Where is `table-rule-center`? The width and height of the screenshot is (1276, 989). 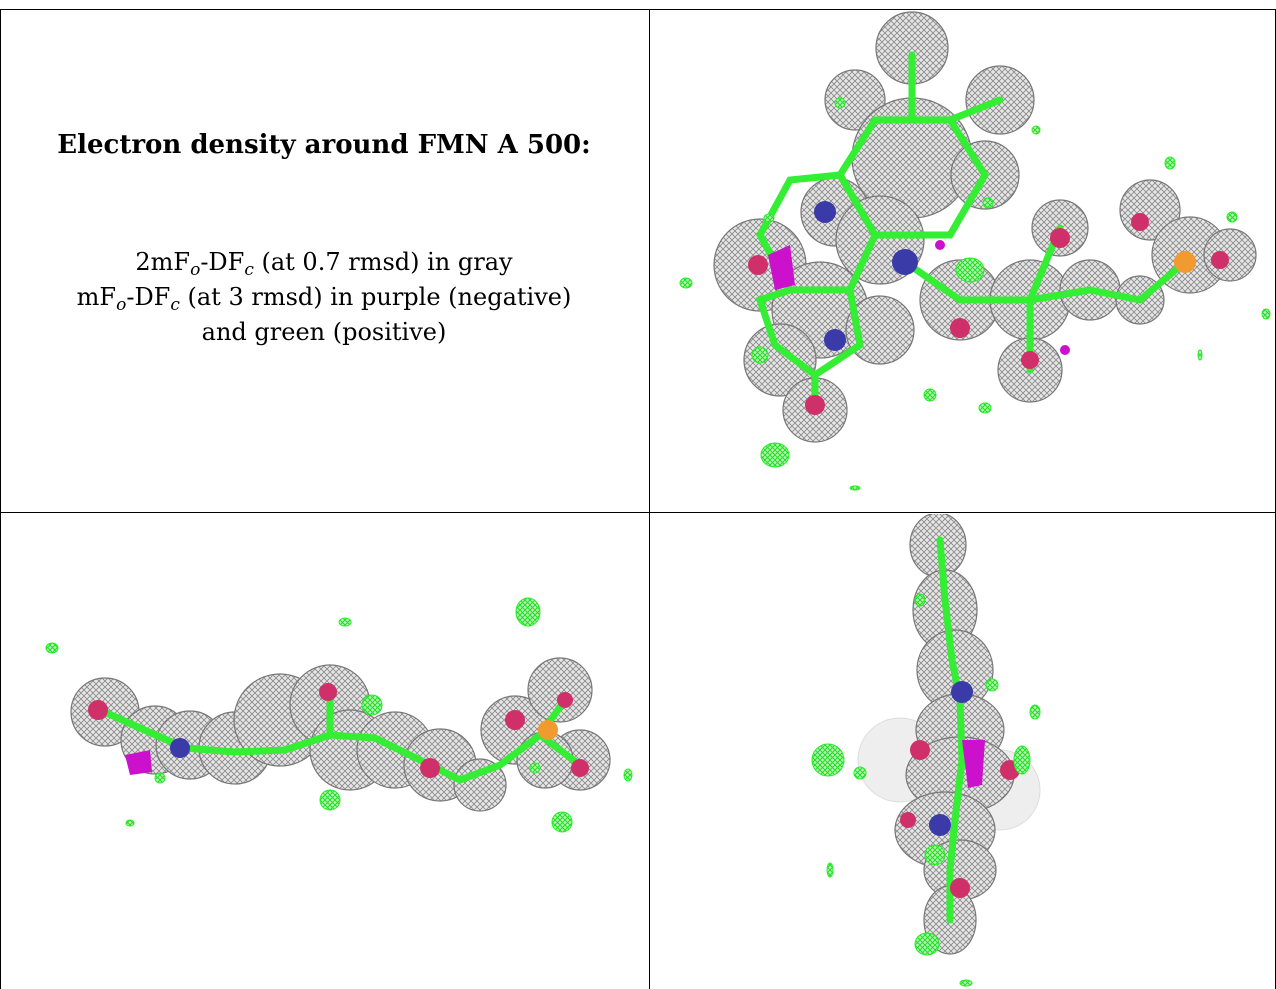
table-rule-center is located at coordinates (649, 499).